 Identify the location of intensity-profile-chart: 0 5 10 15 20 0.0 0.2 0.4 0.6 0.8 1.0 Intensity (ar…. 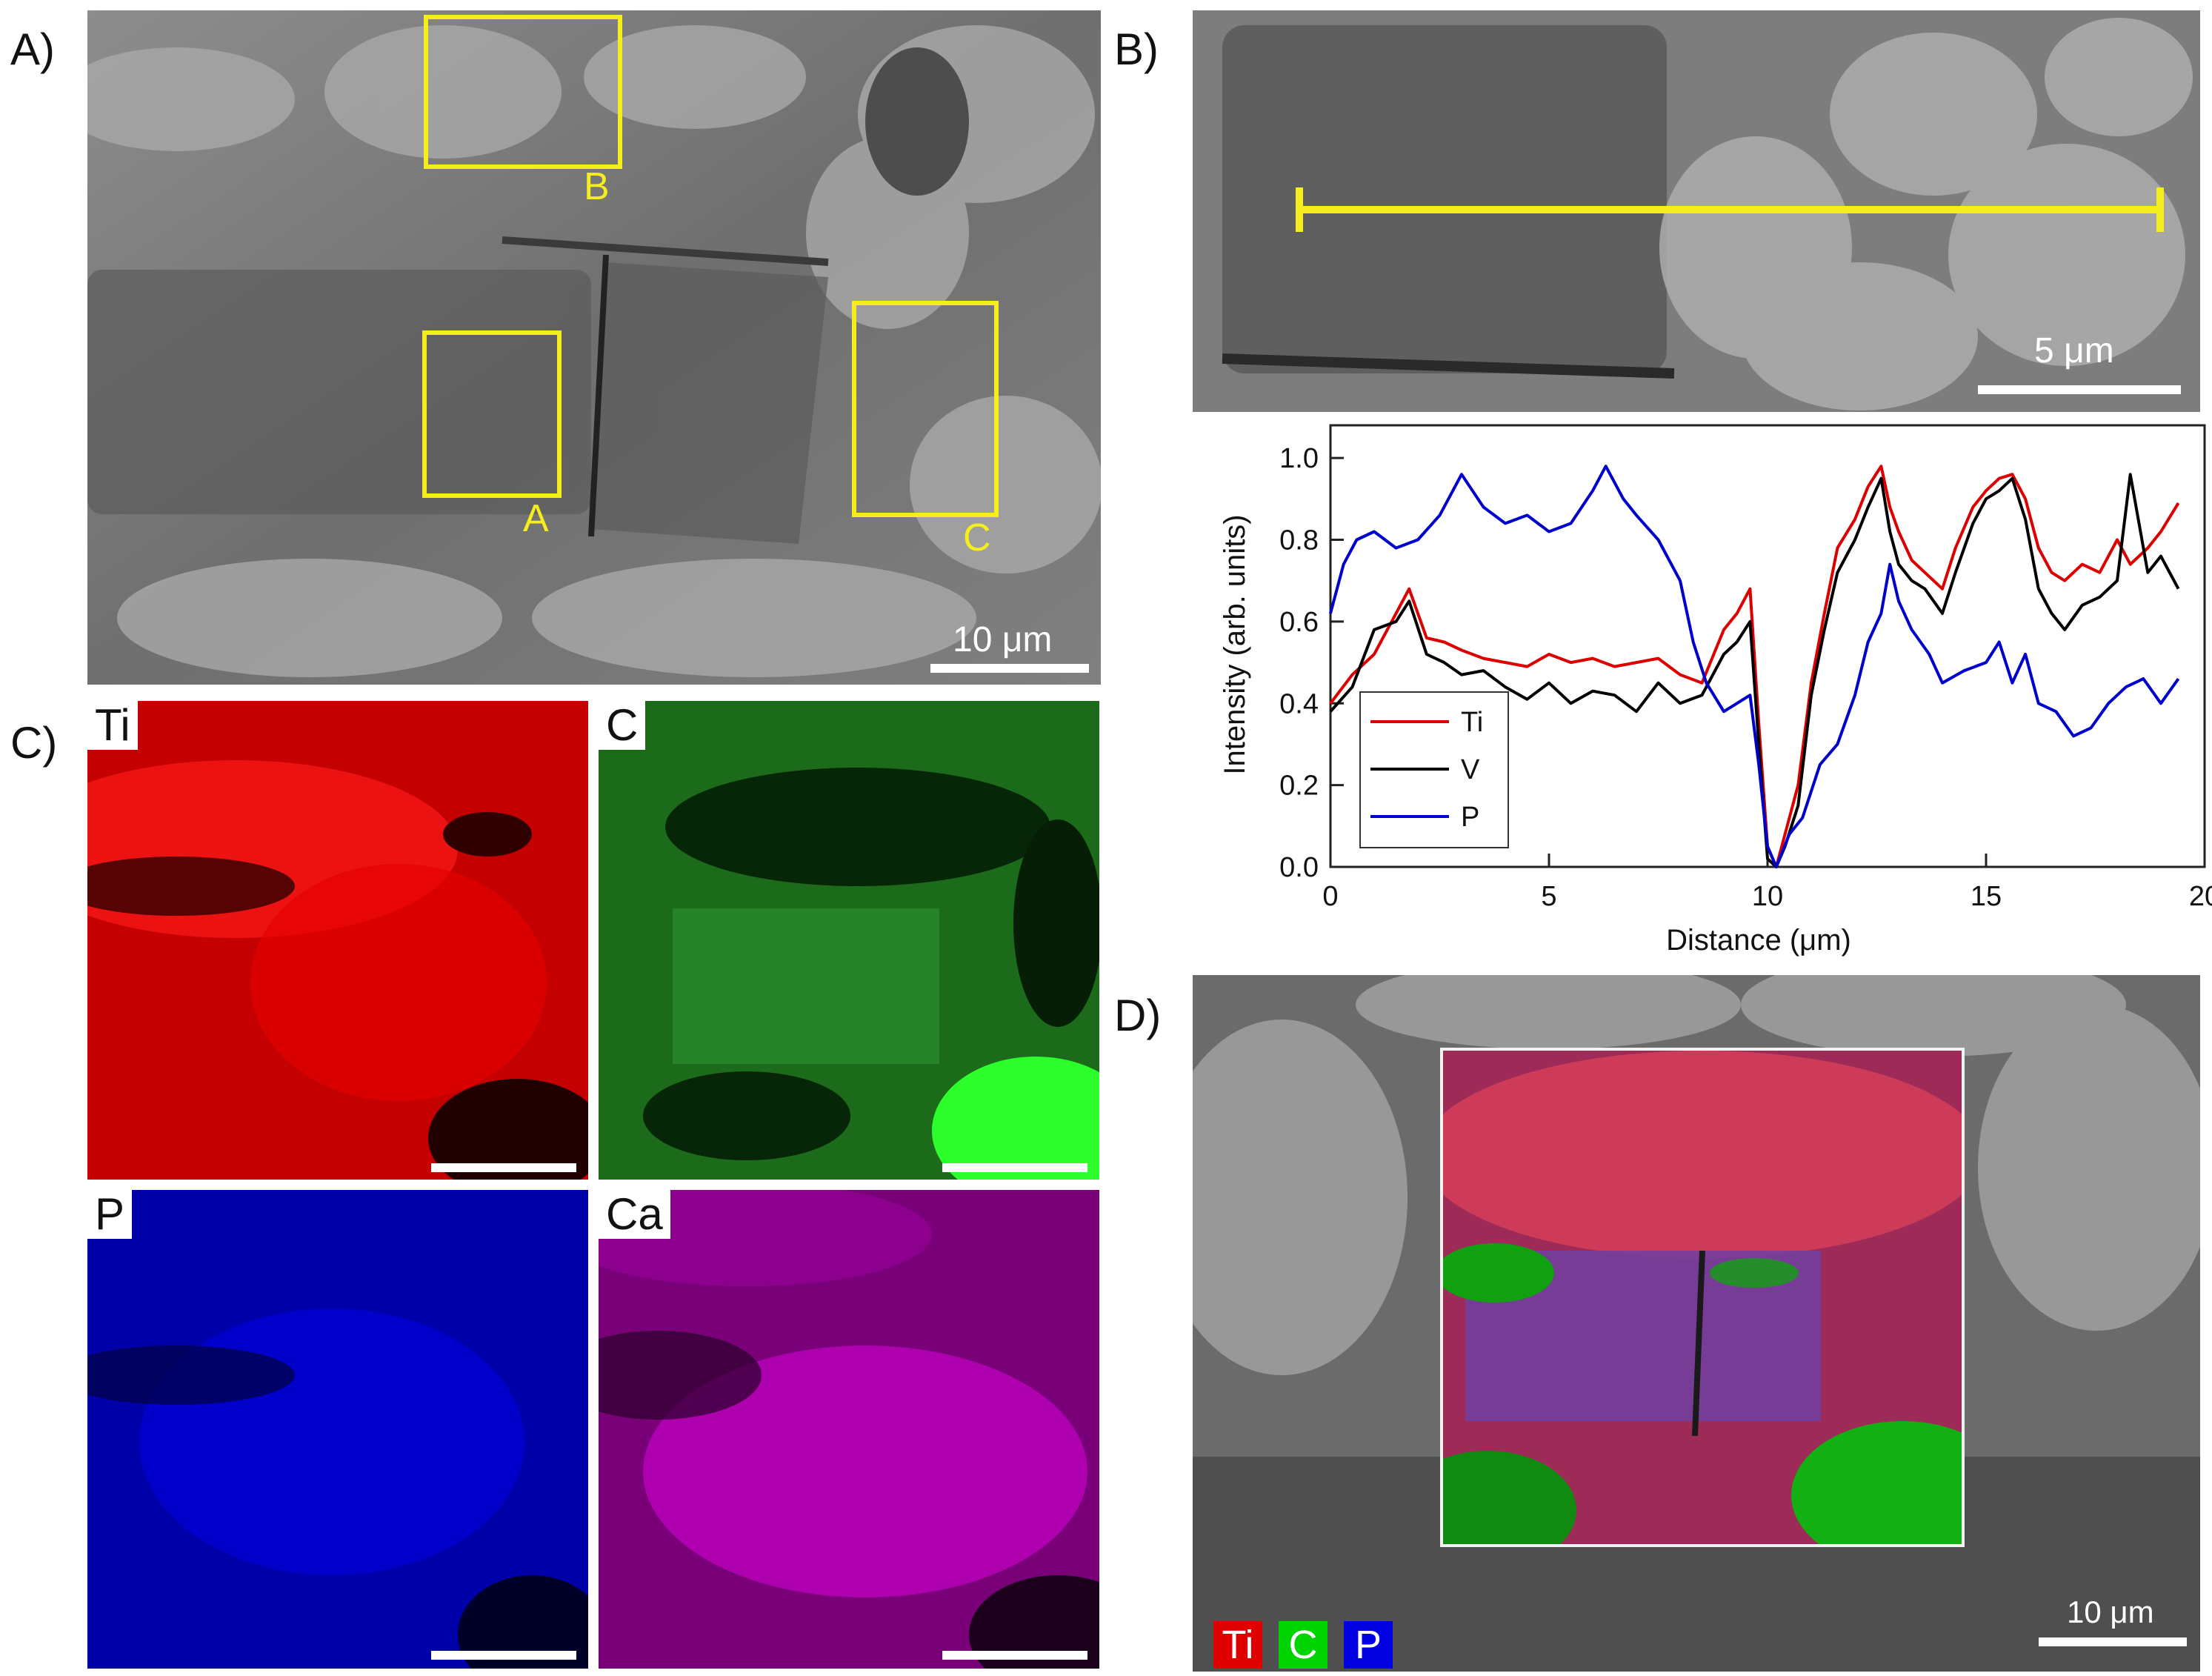
(1715, 690).